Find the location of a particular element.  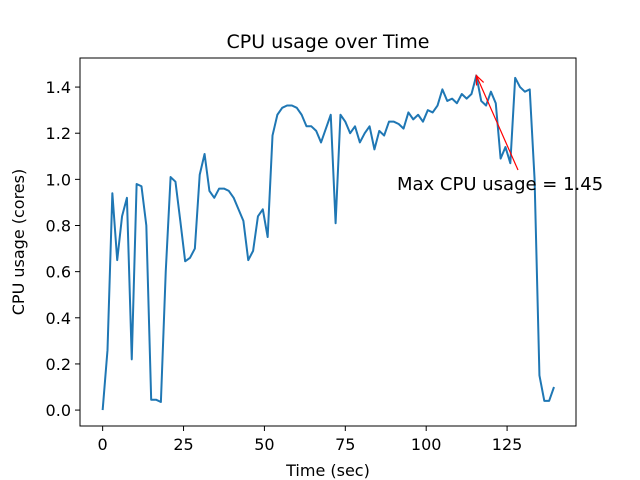

y-axis-label: CPU usage (cores) is located at coordinates (18, 242).